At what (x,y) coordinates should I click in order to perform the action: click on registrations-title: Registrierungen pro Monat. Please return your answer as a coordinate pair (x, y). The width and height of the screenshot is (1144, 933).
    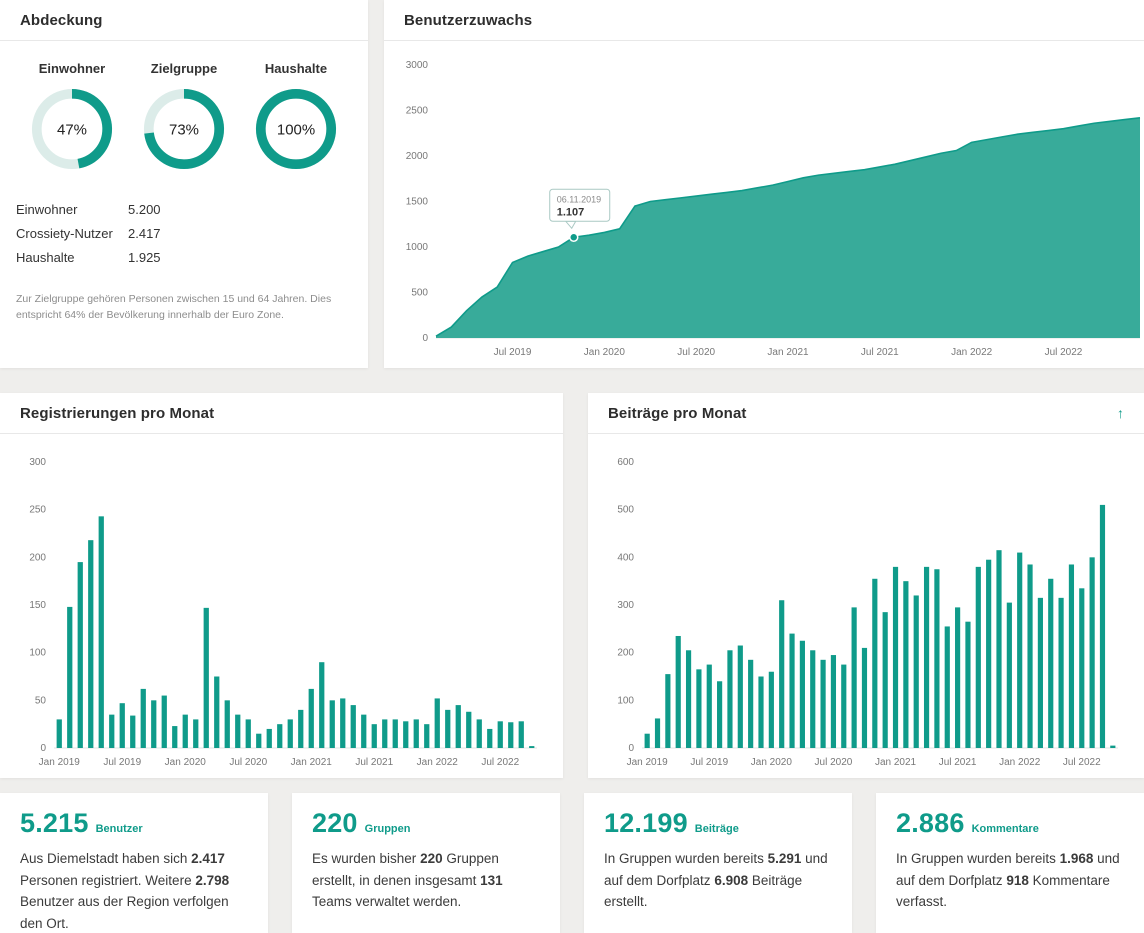
    Looking at the image, I should click on (117, 413).